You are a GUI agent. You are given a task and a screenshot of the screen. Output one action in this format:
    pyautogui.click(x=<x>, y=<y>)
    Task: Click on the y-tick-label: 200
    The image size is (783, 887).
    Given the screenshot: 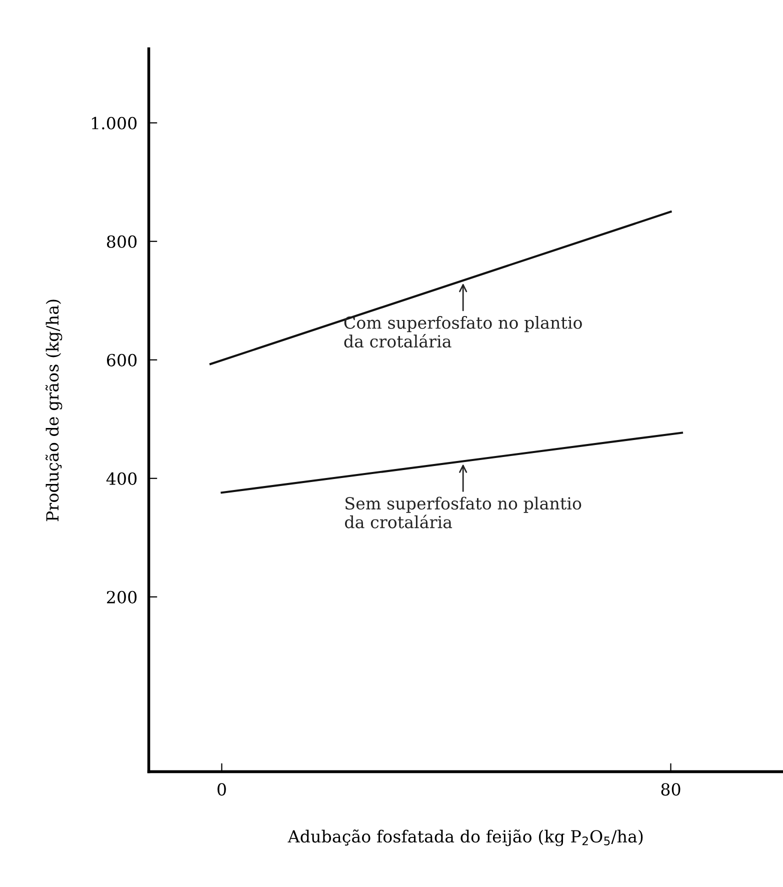 What is the action you would take?
    pyautogui.click(x=121, y=597)
    